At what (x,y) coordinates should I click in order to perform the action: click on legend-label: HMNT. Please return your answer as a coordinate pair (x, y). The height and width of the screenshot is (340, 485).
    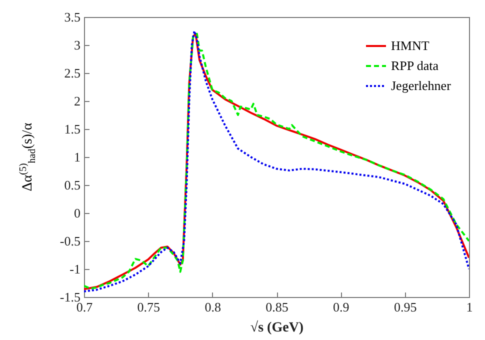
    Looking at the image, I should click on (410, 45).